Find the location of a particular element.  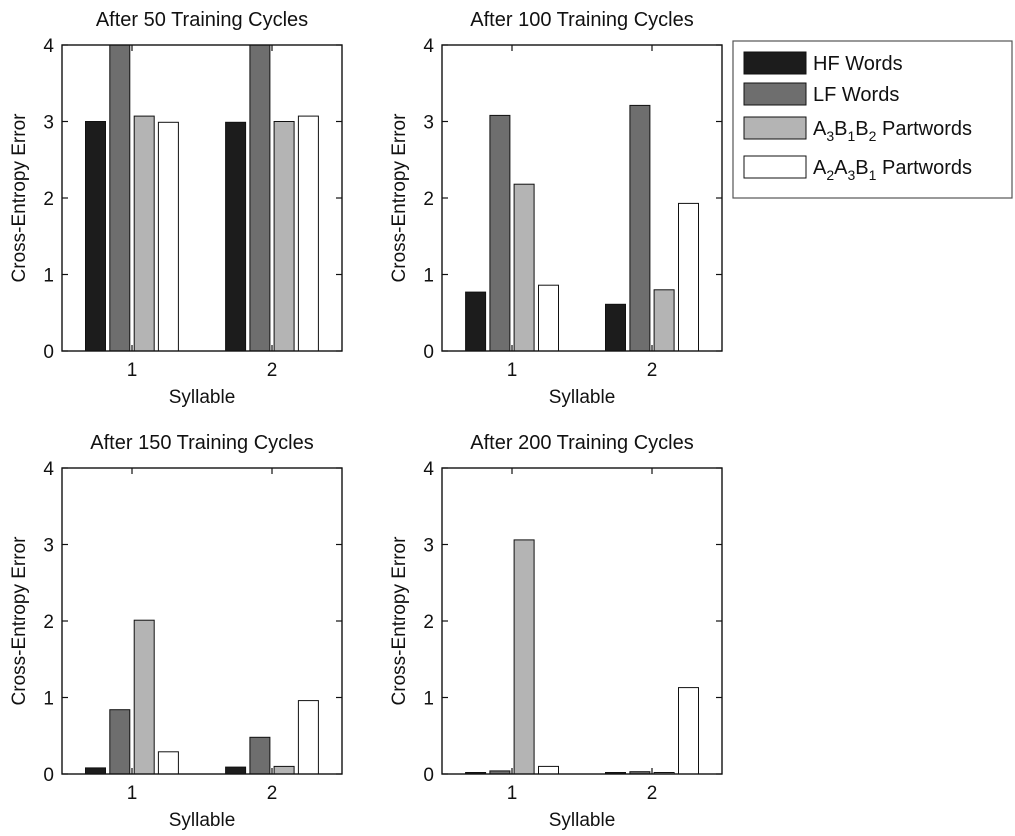

legend-item: HF Words is located at coordinates (823, 63).